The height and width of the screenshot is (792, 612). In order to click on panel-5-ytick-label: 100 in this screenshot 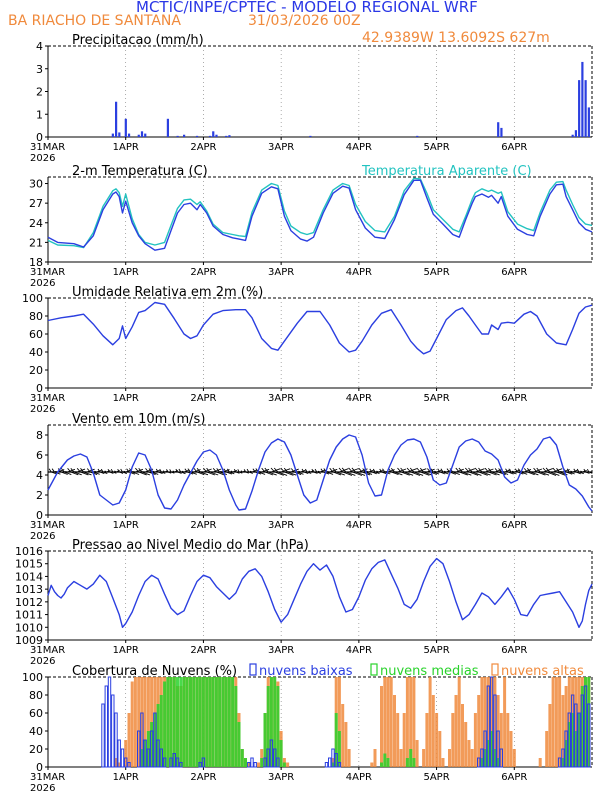, I will do `click(32, 677)`.